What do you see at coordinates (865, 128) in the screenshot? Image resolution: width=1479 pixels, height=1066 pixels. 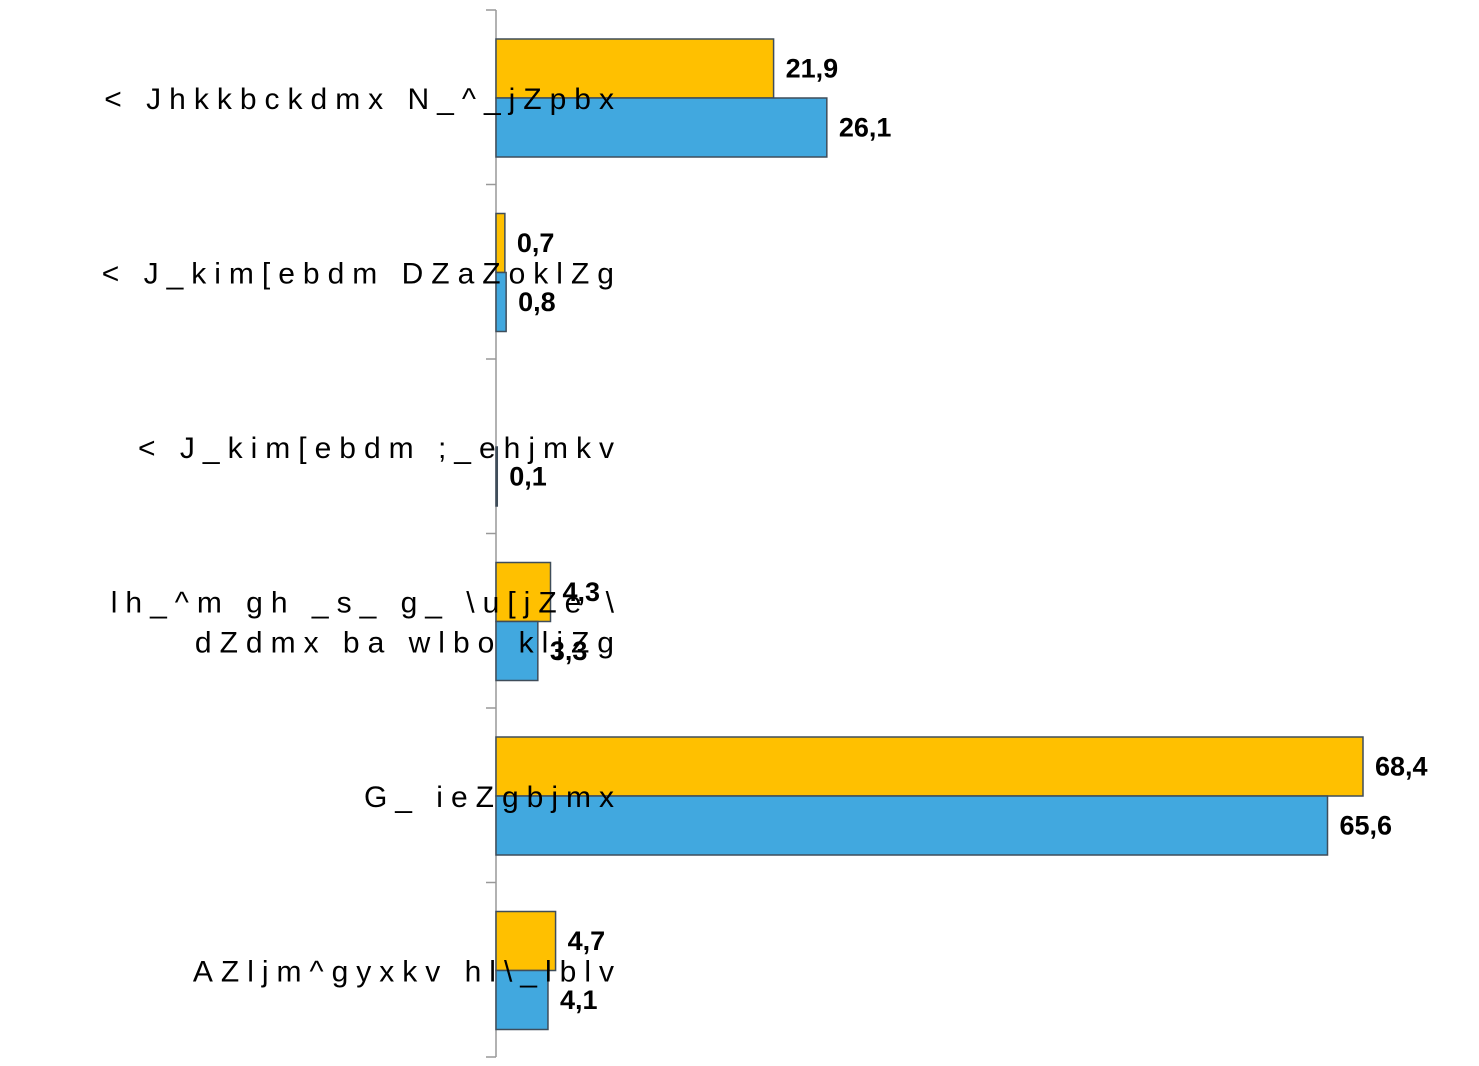 I see `data-label: 26,1` at bounding box center [865, 128].